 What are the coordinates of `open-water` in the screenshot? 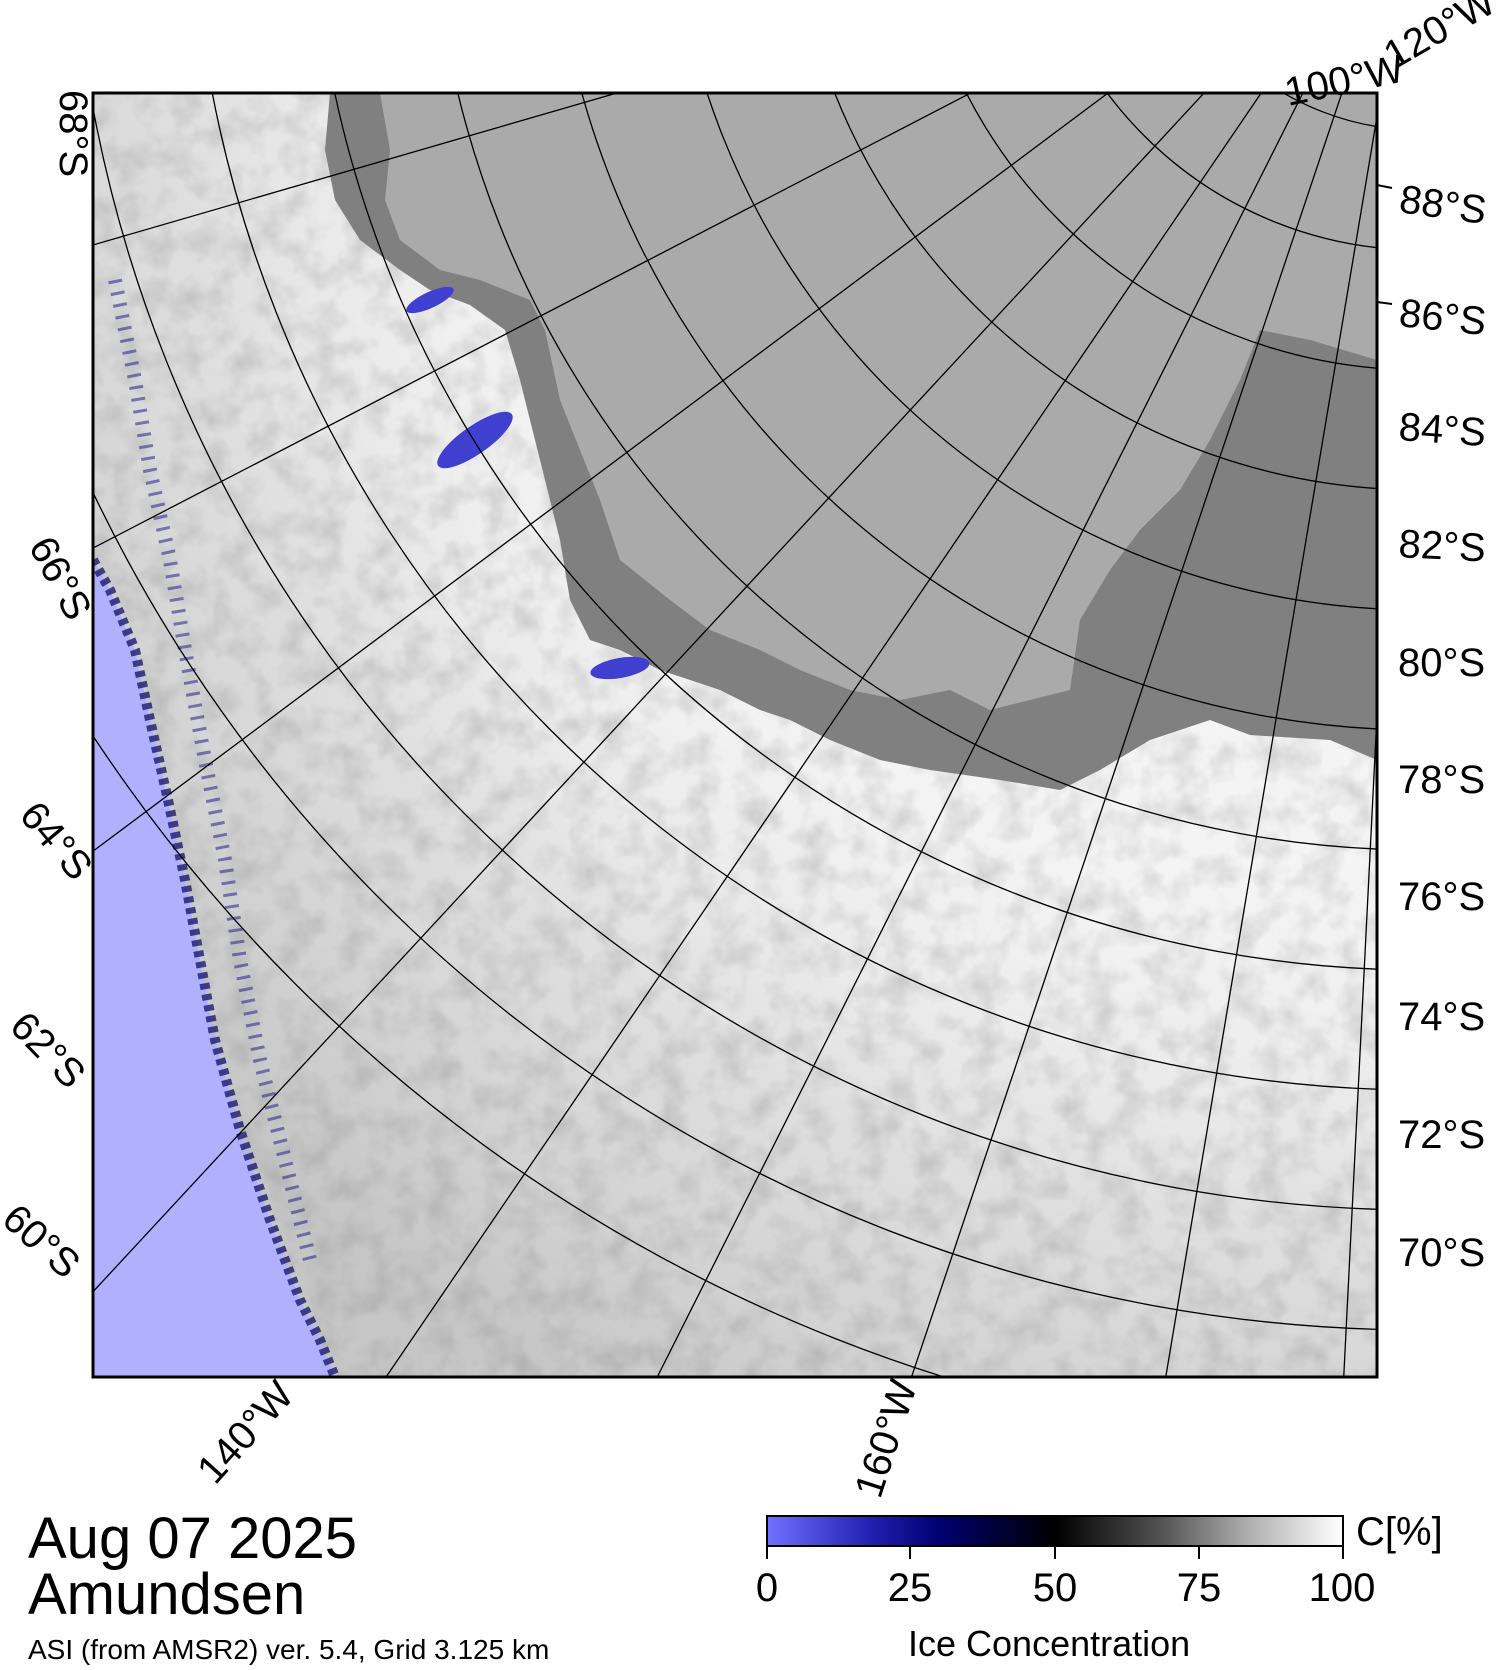 It's located at (214, 968).